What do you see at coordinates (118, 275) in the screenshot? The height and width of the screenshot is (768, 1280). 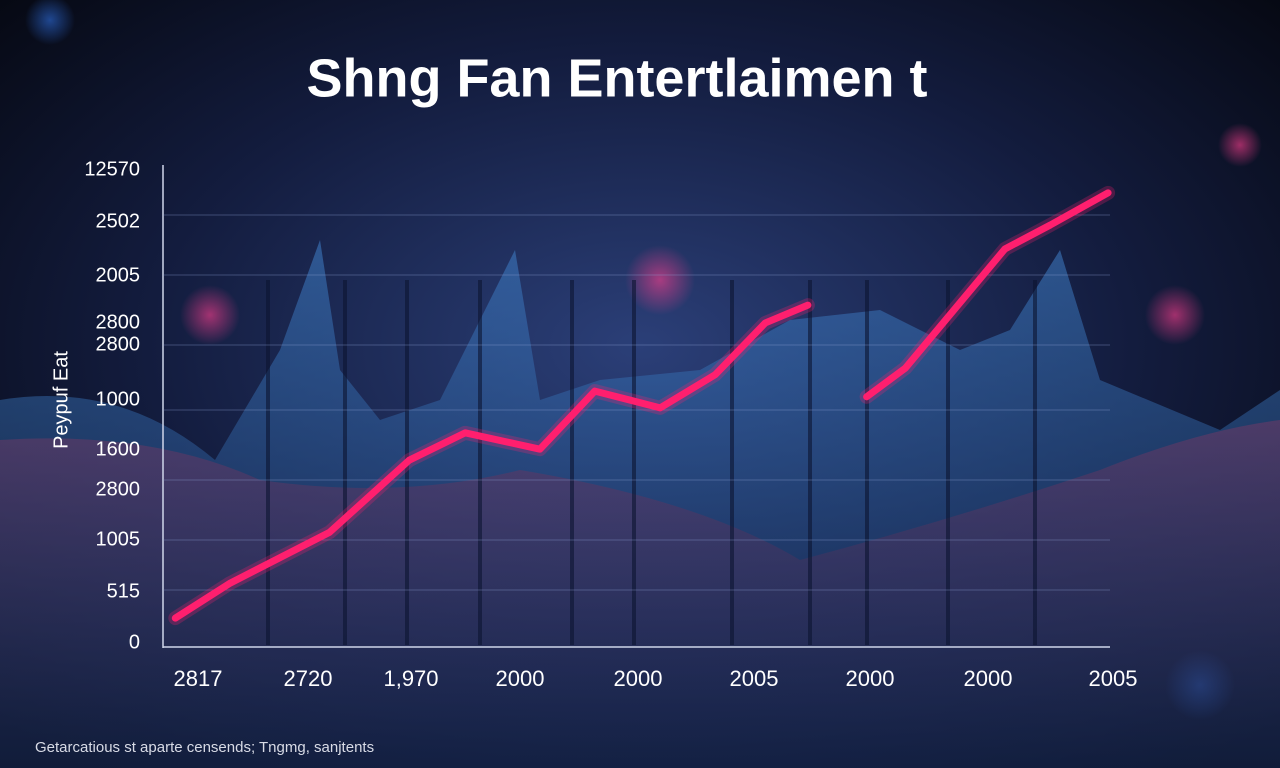 I see `y-tick-label: 2005` at bounding box center [118, 275].